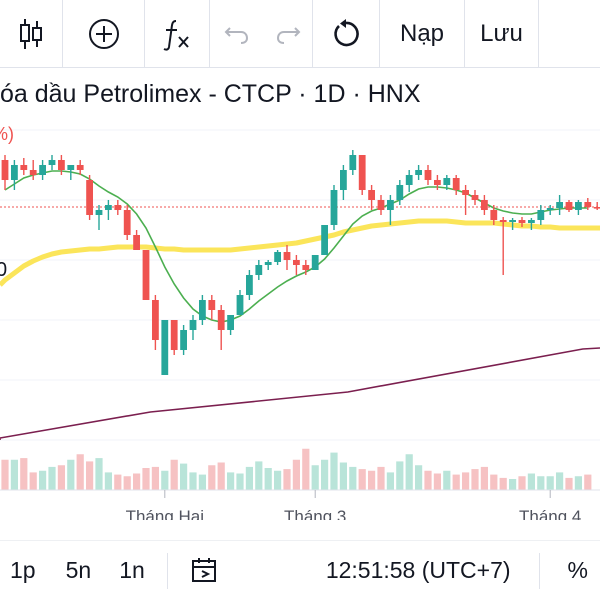 This screenshot has width=600, height=600. Describe the element at coordinates (422, 34) in the screenshot. I see `load-button: Nạp` at that location.